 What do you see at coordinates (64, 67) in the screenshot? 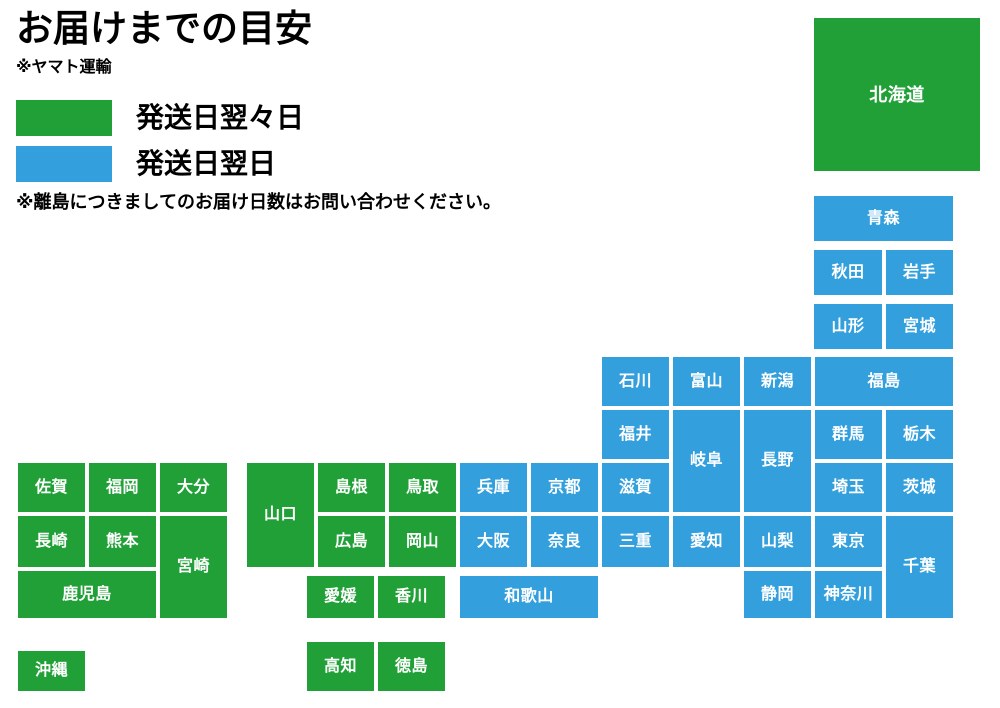
I see `carrier-note: ※ヤマト運輸` at bounding box center [64, 67].